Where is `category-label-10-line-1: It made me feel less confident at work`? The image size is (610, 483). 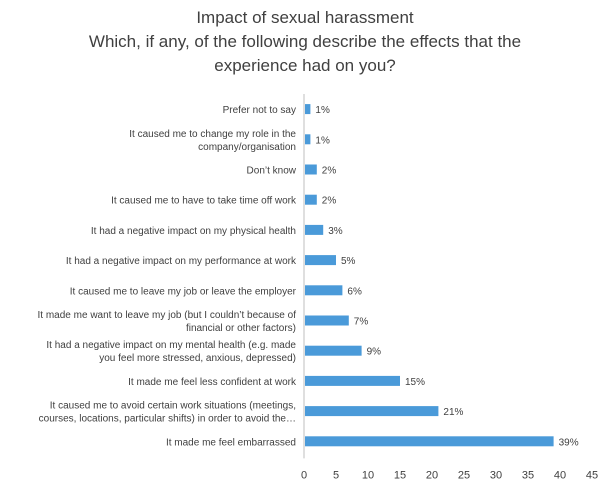
category-label-10-line-1: It made me feel less confident at work is located at coordinates (212, 382).